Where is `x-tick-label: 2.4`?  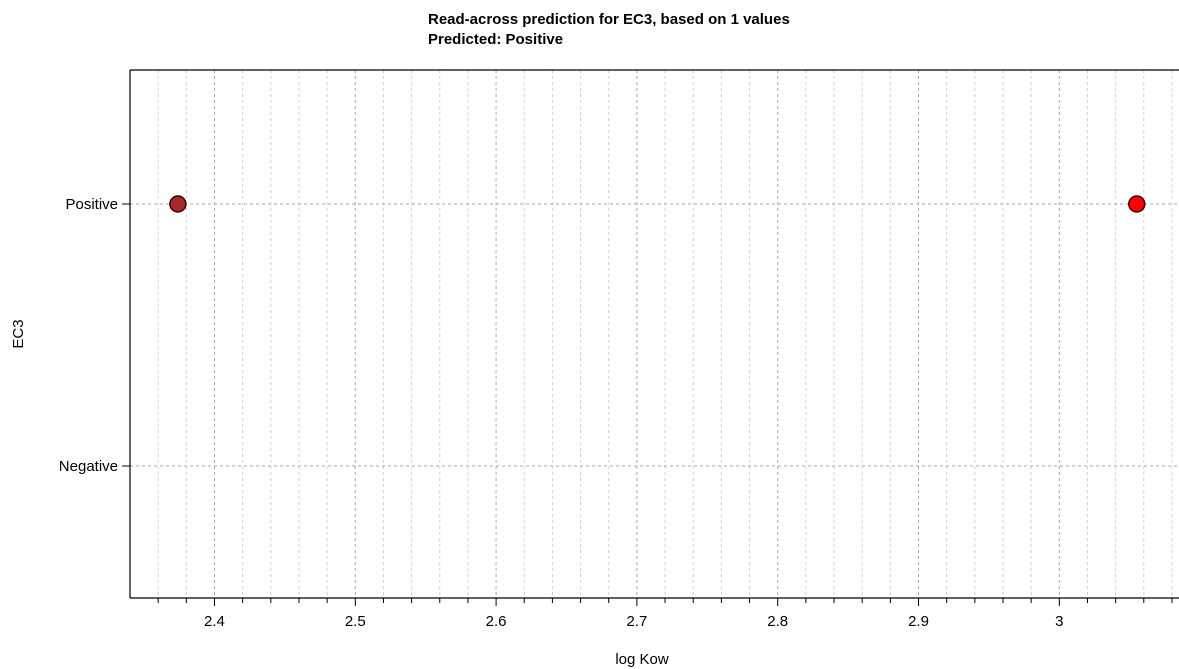 x-tick-label: 2.4 is located at coordinates (214, 621).